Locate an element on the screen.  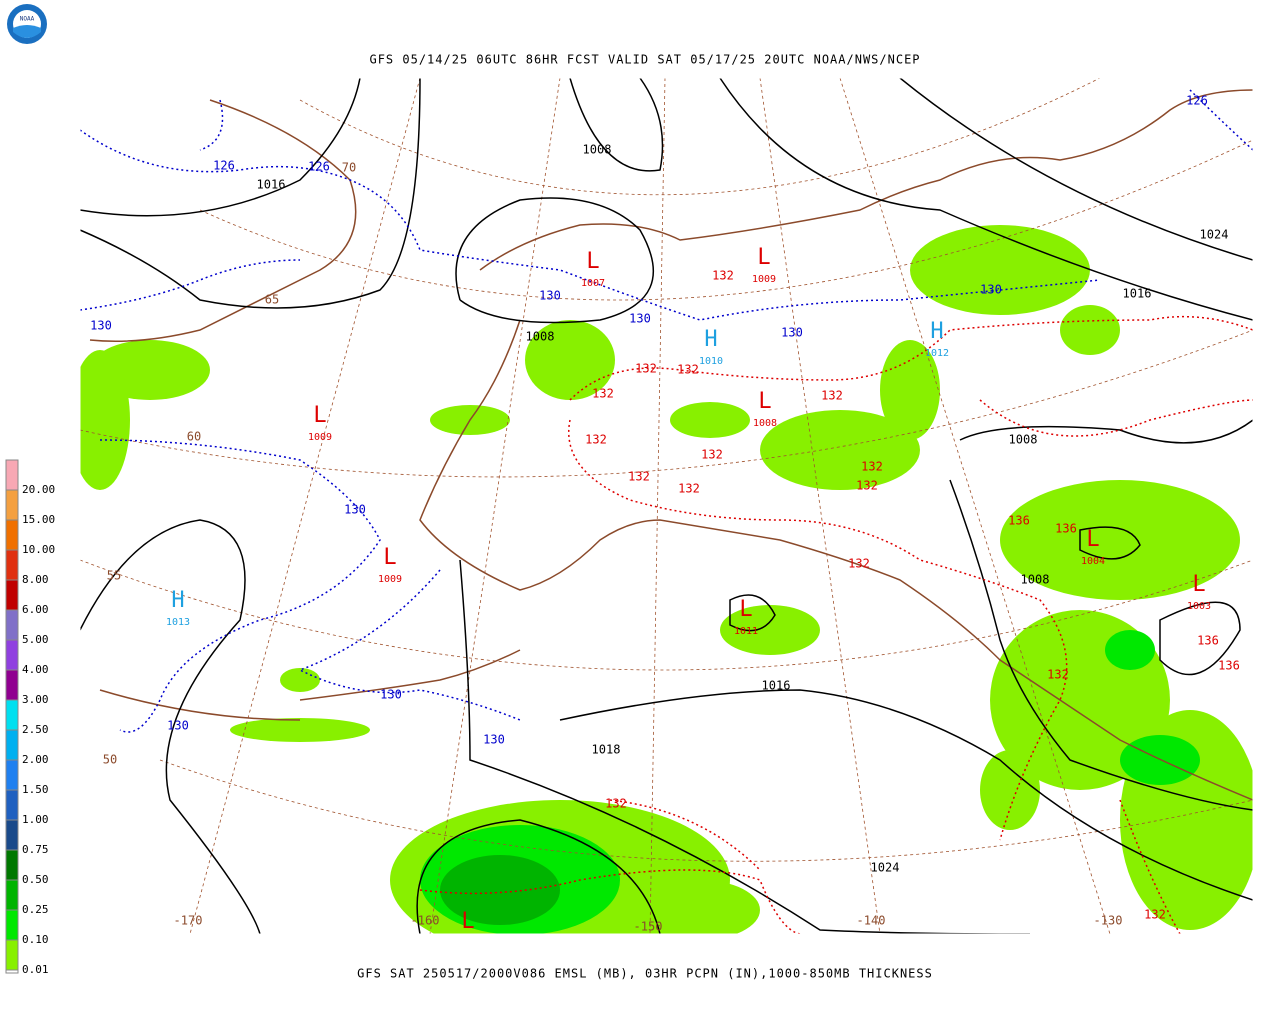
pressure-center-value: 1011 is located at coordinates (746, 631).